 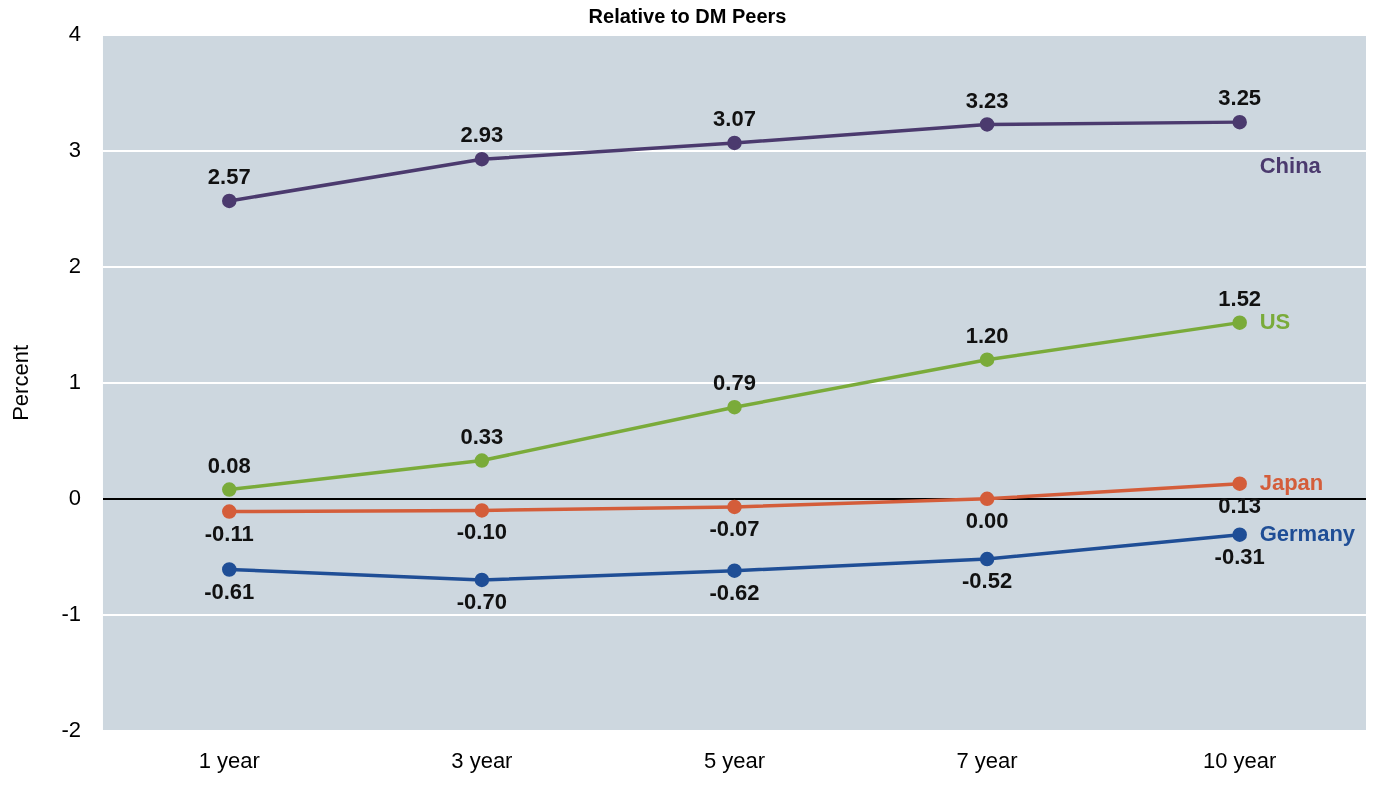 What do you see at coordinates (1290, 166) in the screenshot?
I see `series-label: China` at bounding box center [1290, 166].